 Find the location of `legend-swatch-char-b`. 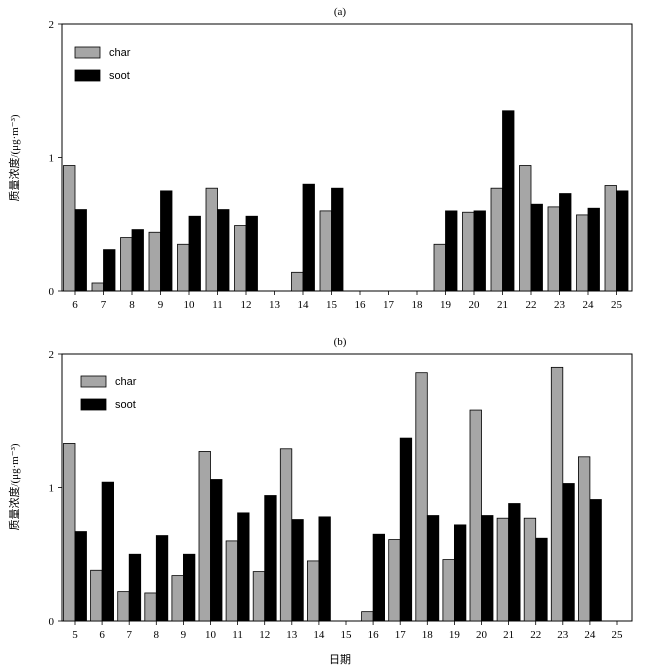

legend-swatch-char-b is located at coordinates (93, 381).